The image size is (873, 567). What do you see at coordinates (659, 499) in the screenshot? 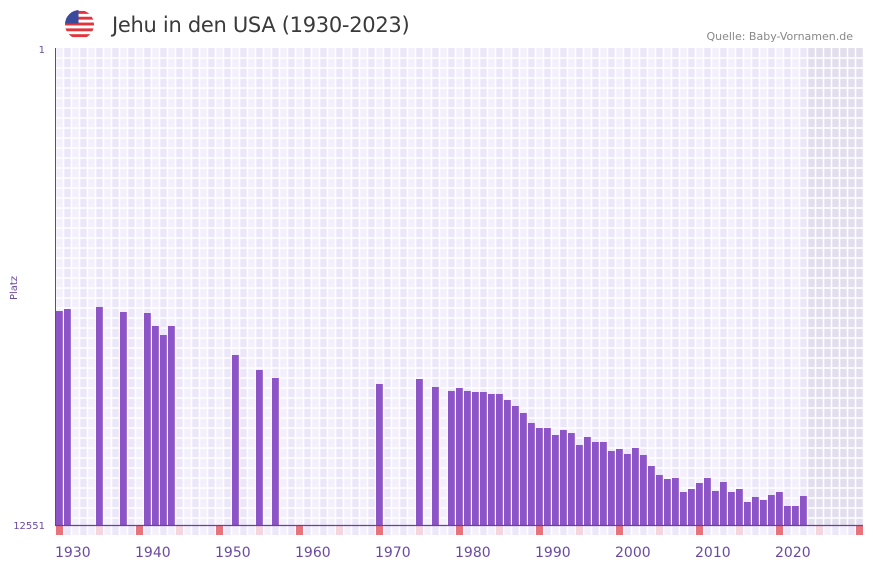
I see `bar-2005` at bounding box center [659, 499].